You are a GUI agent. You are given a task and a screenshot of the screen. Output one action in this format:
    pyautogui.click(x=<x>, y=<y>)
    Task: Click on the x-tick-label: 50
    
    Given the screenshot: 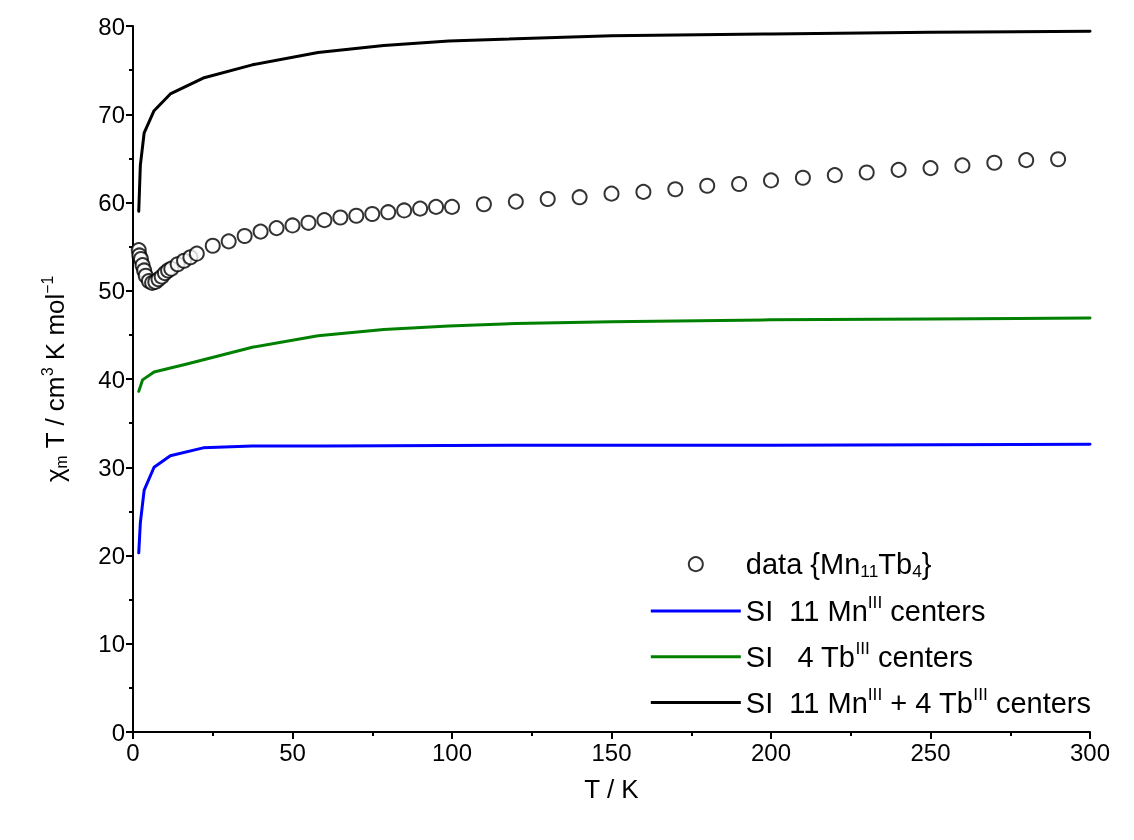 What is the action you would take?
    pyautogui.click(x=292, y=752)
    